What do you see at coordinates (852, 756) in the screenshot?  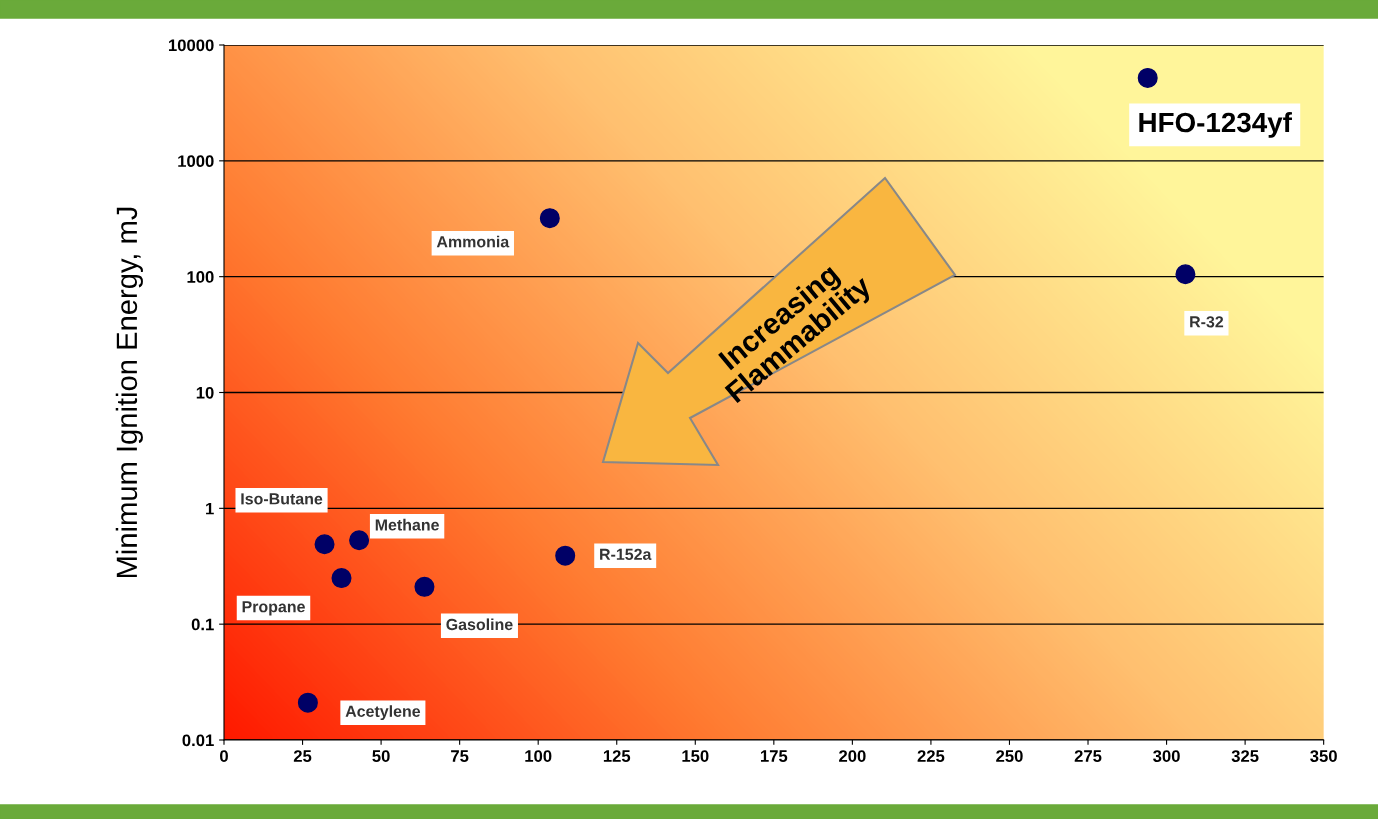 I see `x-tick-label: 200` at bounding box center [852, 756].